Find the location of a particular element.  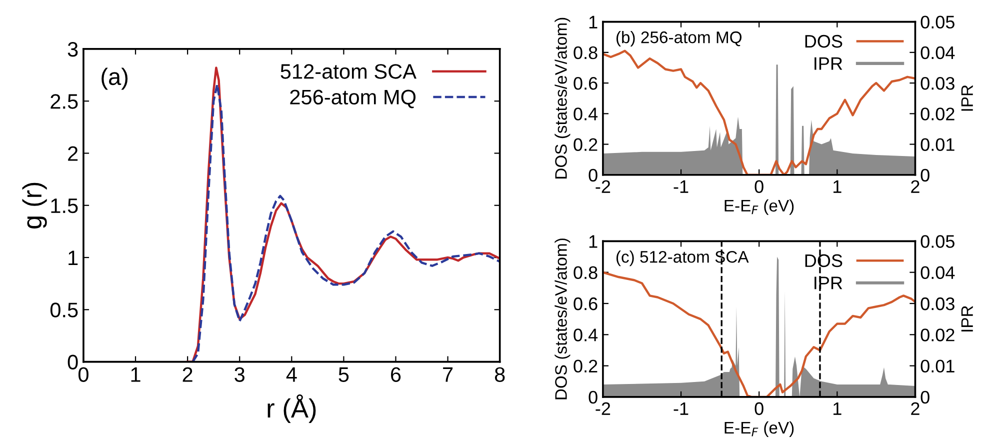

x-axis-title: r (Å) is located at coordinates (292, 408).